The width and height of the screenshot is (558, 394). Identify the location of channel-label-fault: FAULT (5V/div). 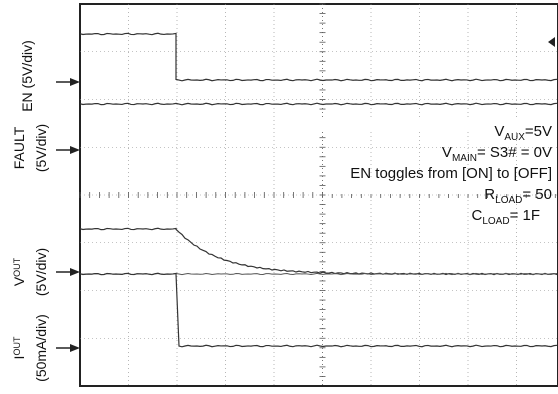
(30, 148).